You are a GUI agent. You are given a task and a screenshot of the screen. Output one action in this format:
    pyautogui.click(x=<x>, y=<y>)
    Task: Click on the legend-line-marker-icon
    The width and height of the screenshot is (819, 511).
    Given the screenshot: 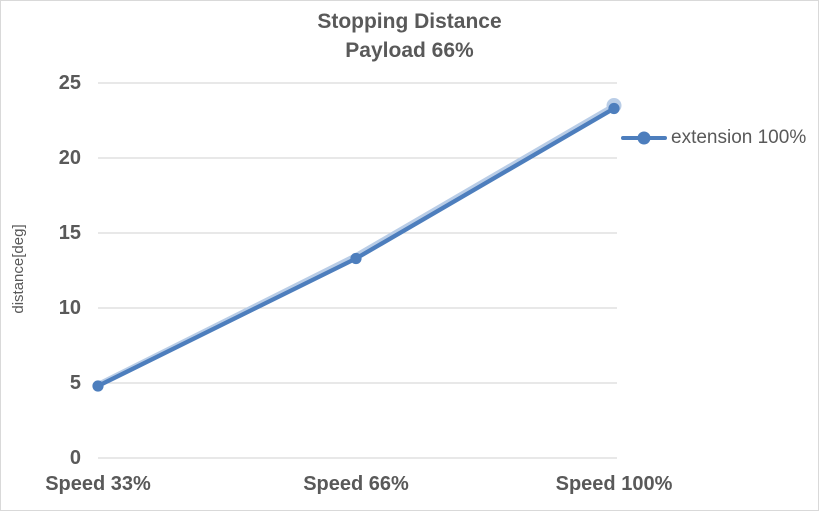 What is the action you would take?
    pyautogui.click(x=644, y=138)
    